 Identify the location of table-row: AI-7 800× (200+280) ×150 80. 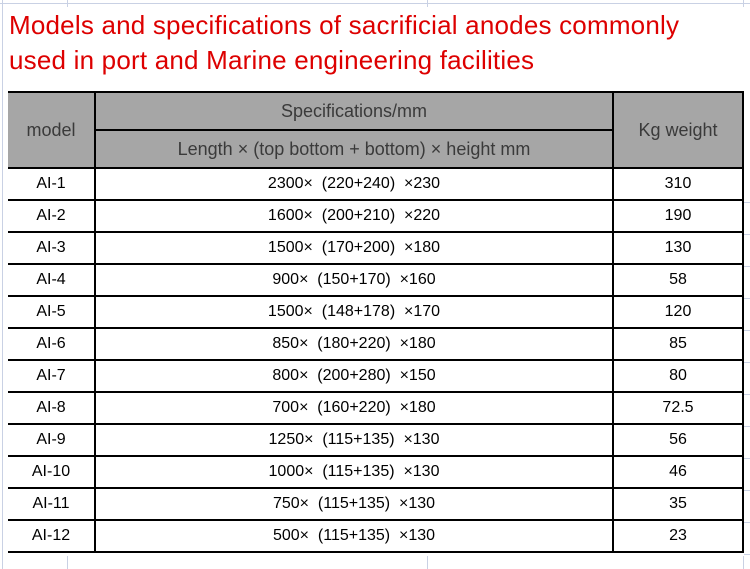
(376, 376).